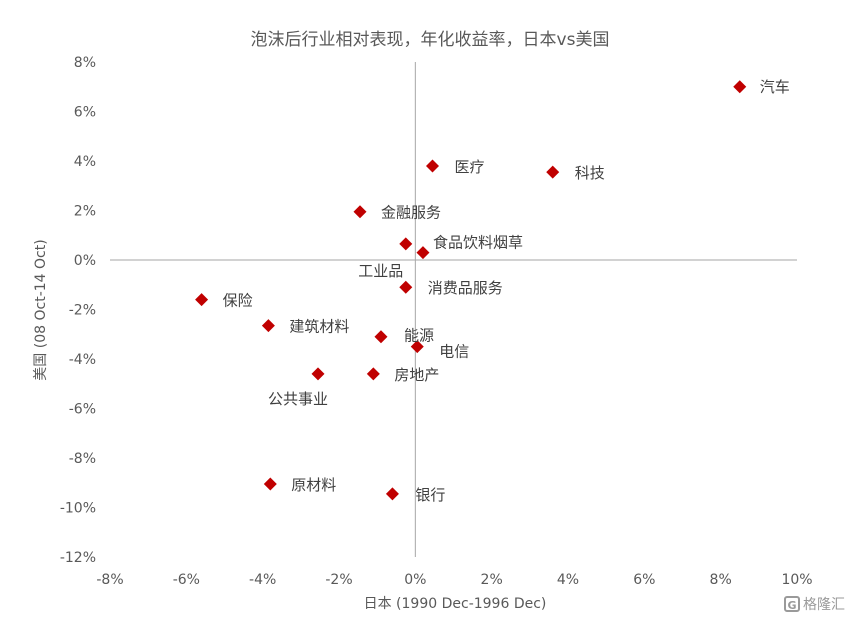 Image resolution: width=851 pixels, height=622 pixels. I want to click on point-label: 银行, so click(430, 495).